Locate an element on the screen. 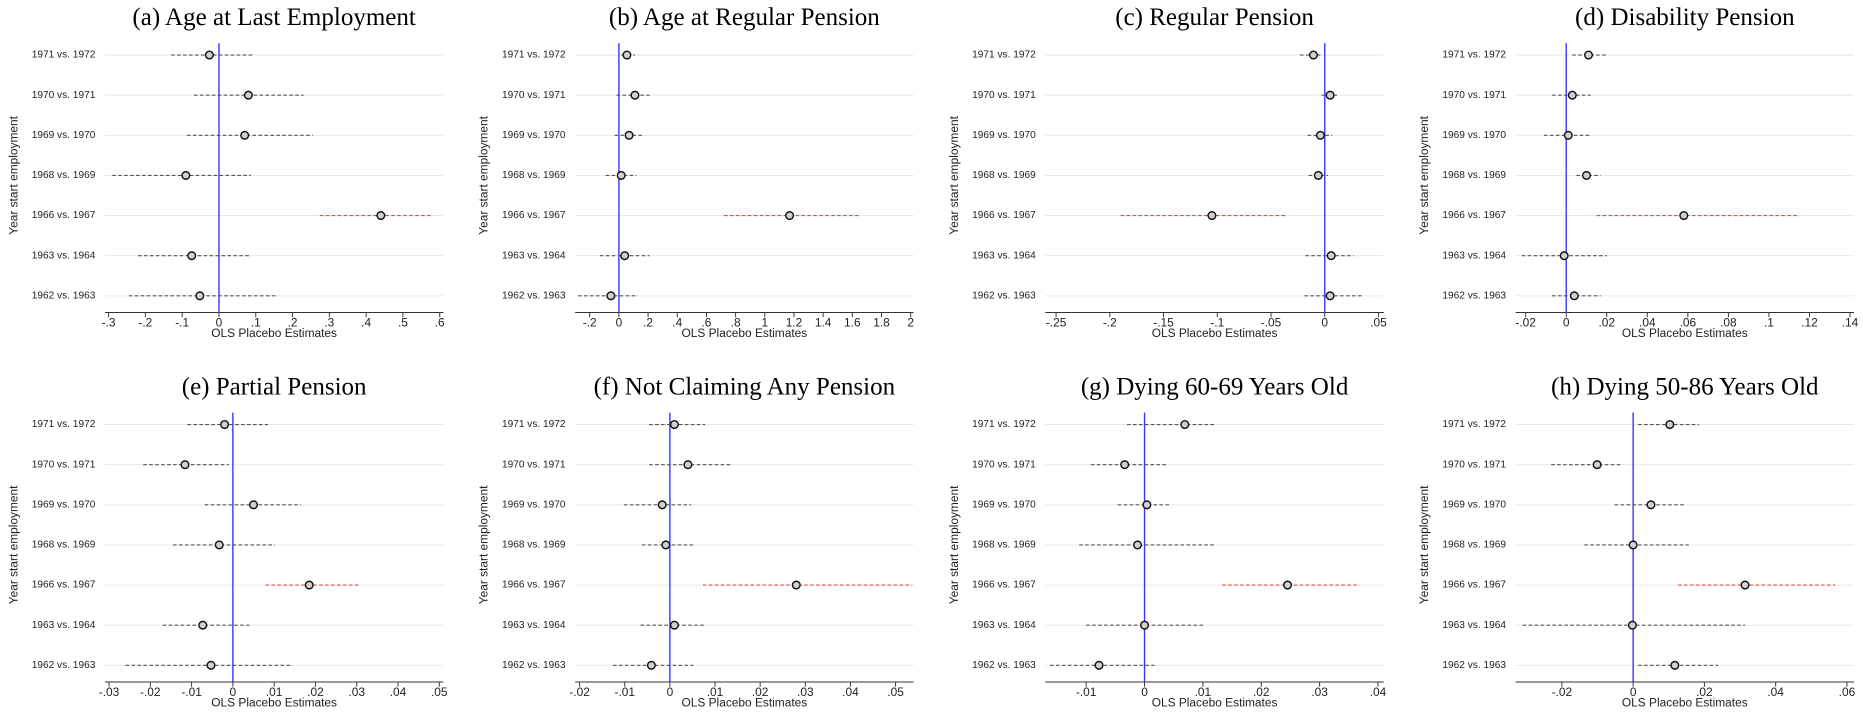 Image resolution: width=1863 pixels, height=712 pixels. x-tick-label: -.1 is located at coordinates (182, 322).